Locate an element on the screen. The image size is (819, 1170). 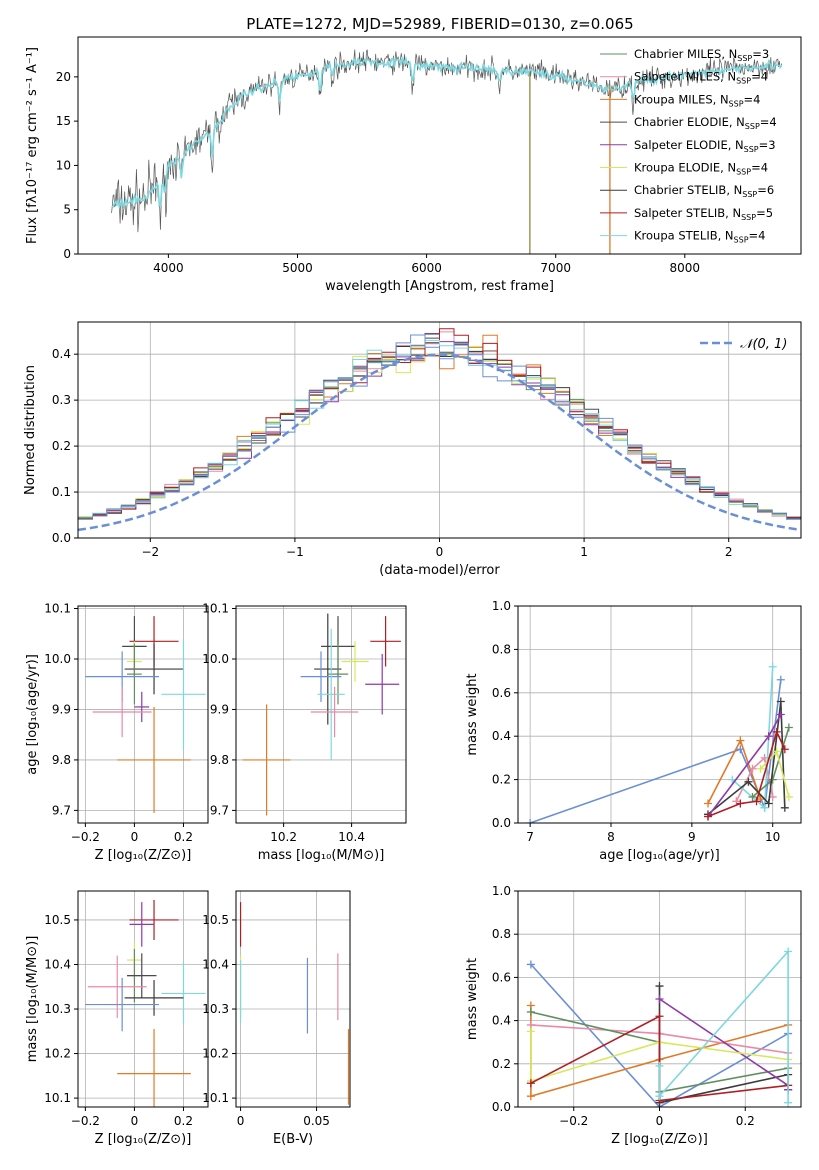
y-tick-label: 1.0 is located at coordinates (501, 891).